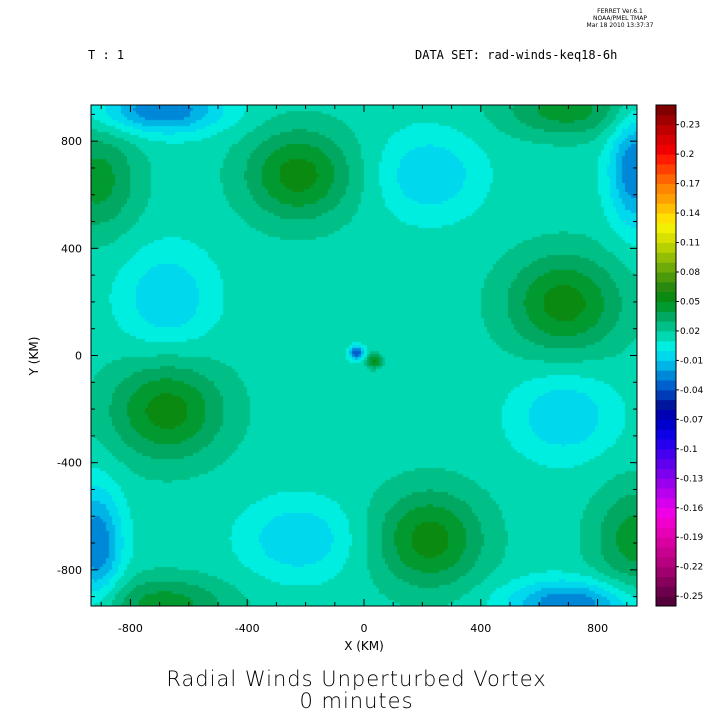 This screenshot has width=713, height=713. Describe the element at coordinates (690, 185) in the screenshot. I see `colorbar-label: 0.17` at that location.